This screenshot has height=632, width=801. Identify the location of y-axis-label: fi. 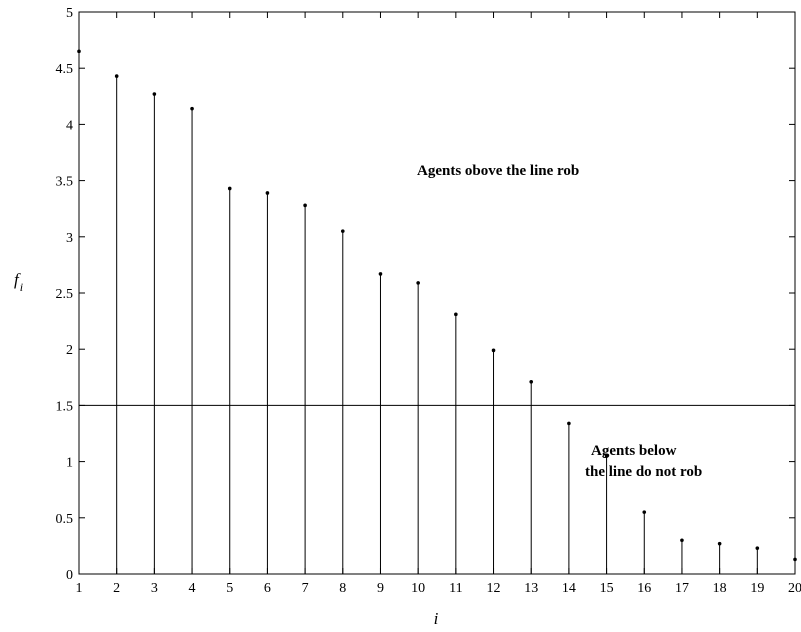
(18, 282).